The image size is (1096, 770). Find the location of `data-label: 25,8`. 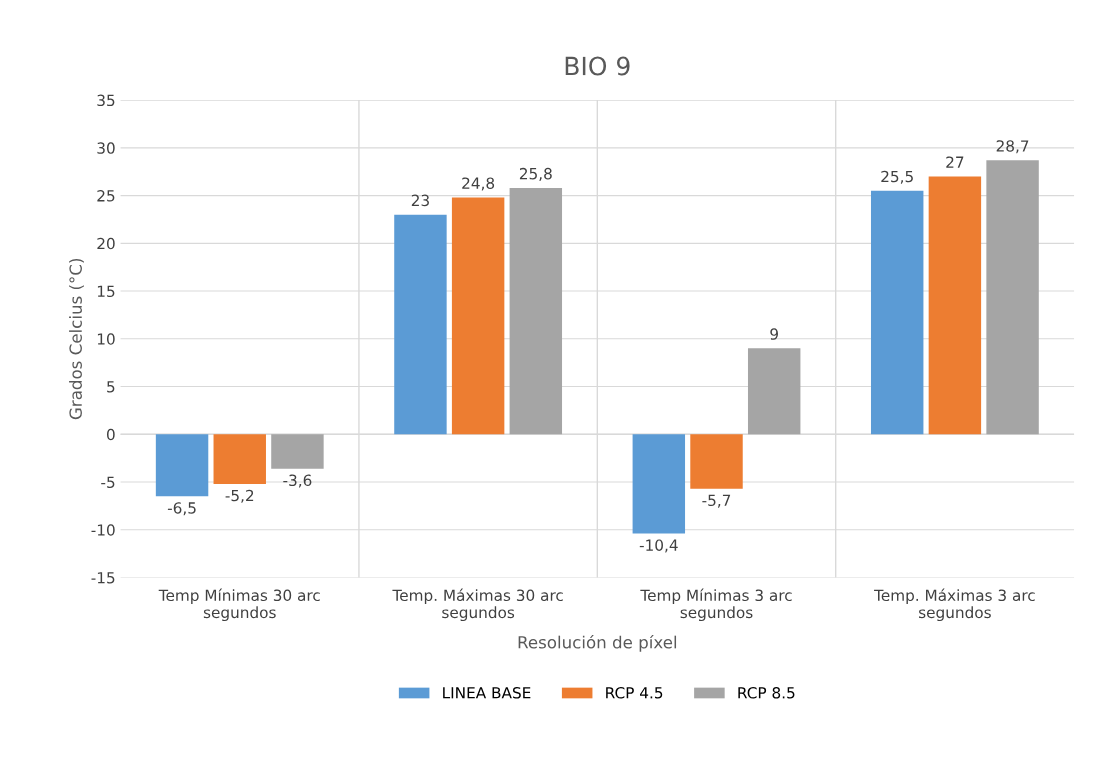

data-label: 25,8 is located at coordinates (535, 174).